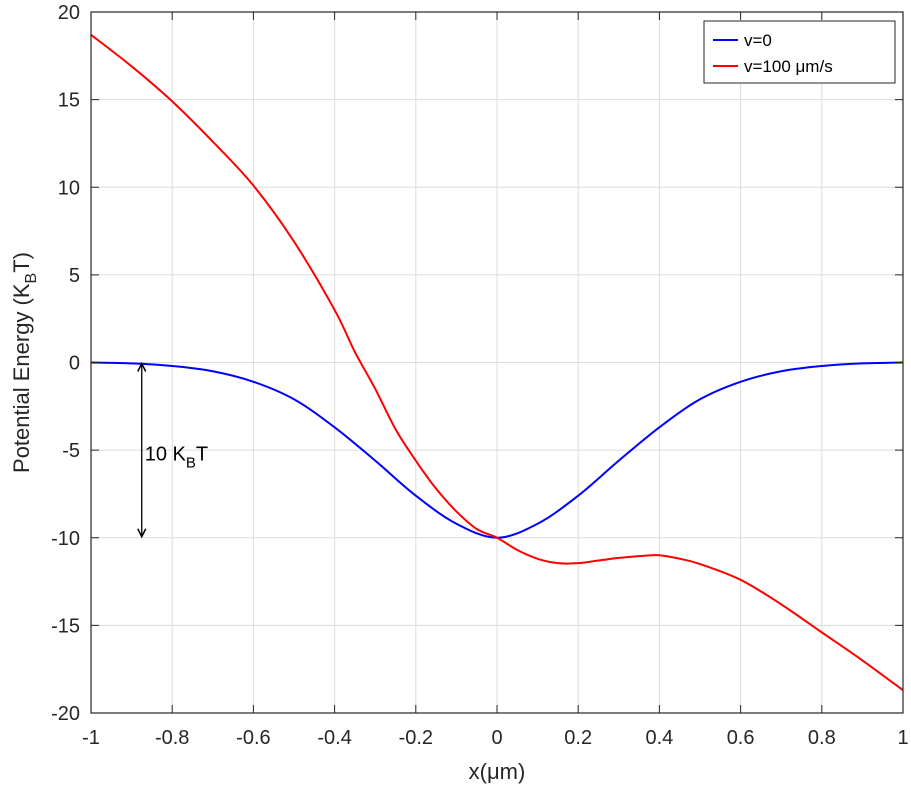 This screenshot has height=787, width=911. Describe the element at coordinates (74, 276) in the screenshot. I see `y-tick-label: 5` at that location.